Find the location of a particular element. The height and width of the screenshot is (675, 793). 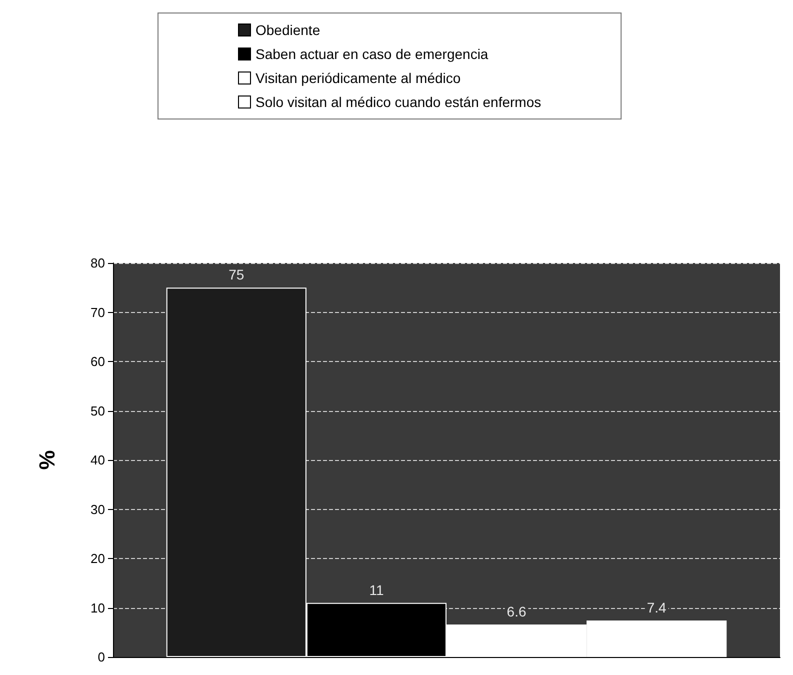

legend-label: Solo visitan al médico cuando están enfermos is located at coordinates (399, 102).